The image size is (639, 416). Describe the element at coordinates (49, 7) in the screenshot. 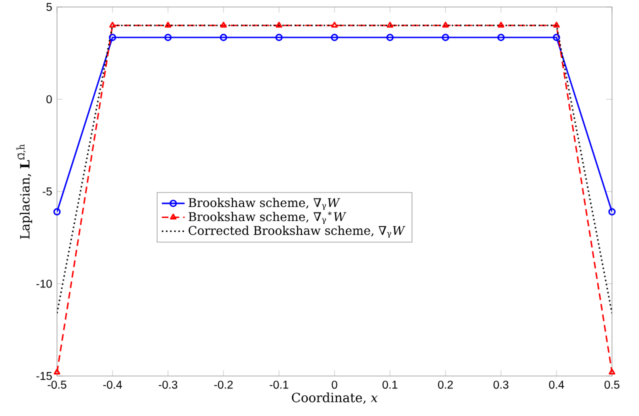

I see `y-tick-label: 5` at that location.